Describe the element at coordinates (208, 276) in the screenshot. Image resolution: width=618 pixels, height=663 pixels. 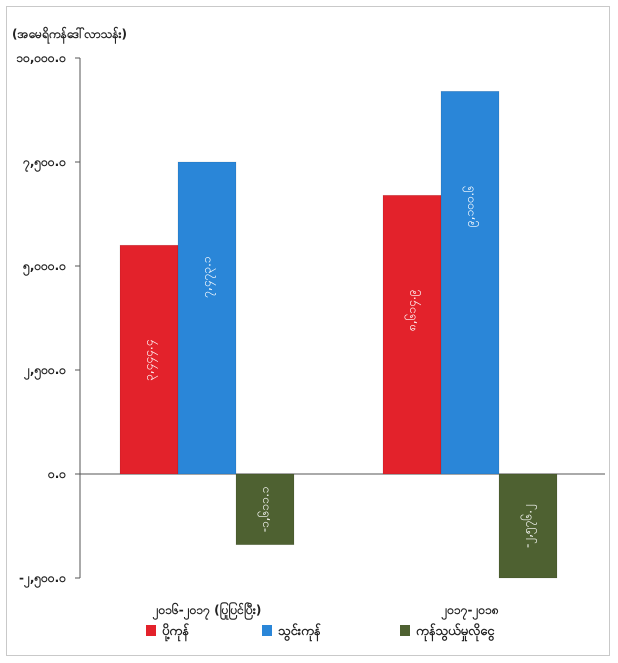
I see `data-label-2-1: ၇,၄၇၃.၁` at that location.